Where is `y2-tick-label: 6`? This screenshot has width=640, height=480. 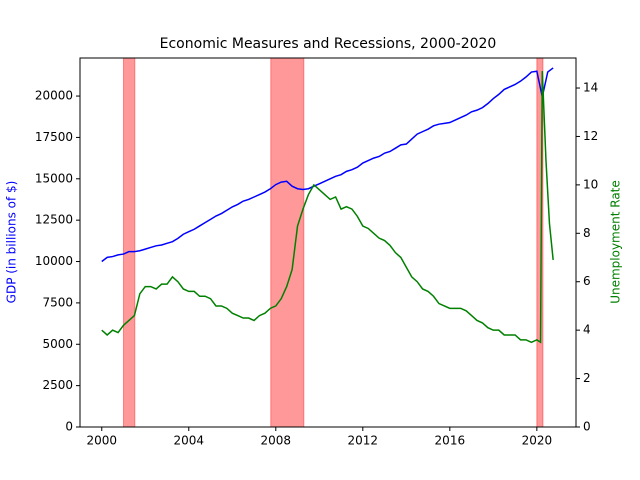 y2-tick-label: 6 is located at coordinates (587, 281).